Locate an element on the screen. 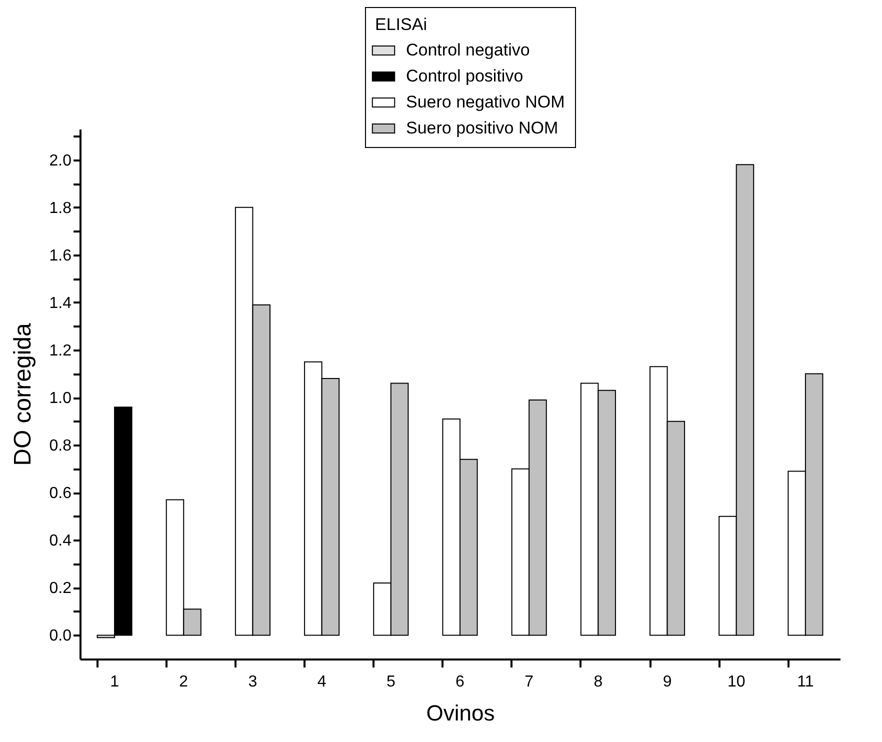 This screenshot has width=882, height=742. y-tick-label: 1.4 is located at coordinates (60, 303).